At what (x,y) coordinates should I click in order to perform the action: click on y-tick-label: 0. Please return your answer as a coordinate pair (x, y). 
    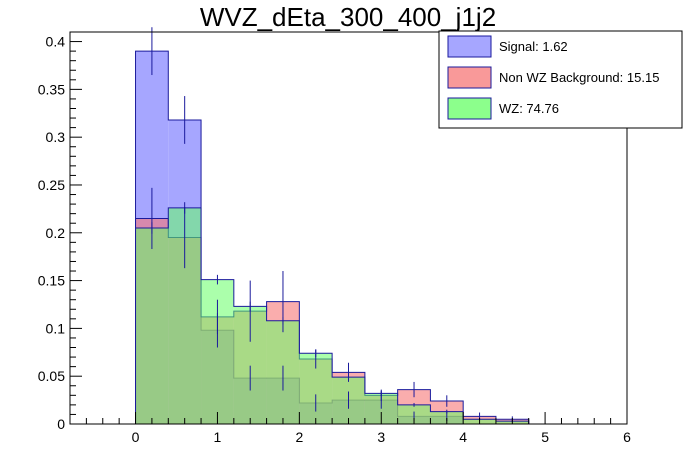
    Looking at the image, I should click on (61, 424).